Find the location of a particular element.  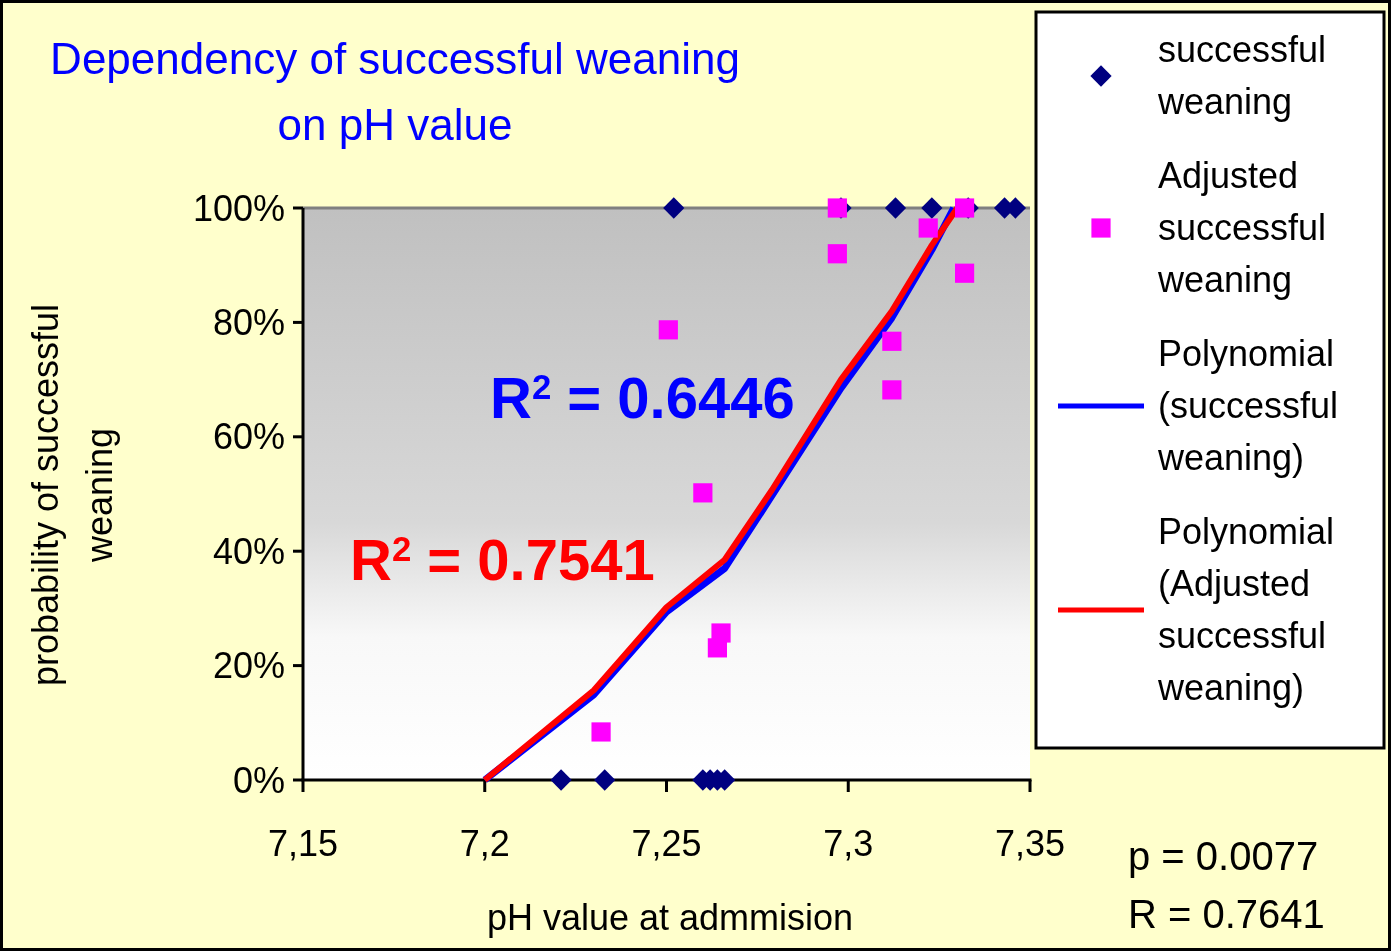

x-tick-label: 7,15 is located at coordinates (303, 843).